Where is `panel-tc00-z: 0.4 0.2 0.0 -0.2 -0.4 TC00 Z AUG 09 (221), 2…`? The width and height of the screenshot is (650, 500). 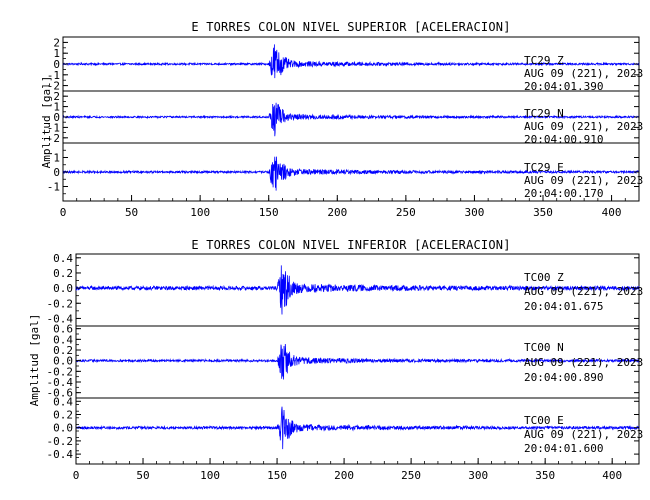
panel-tc00-z: 0.4 0.2 0.0 -0.2 -0.4 TC00 Z AUG 09 (221), 2… is located at coordinates (345, 289).